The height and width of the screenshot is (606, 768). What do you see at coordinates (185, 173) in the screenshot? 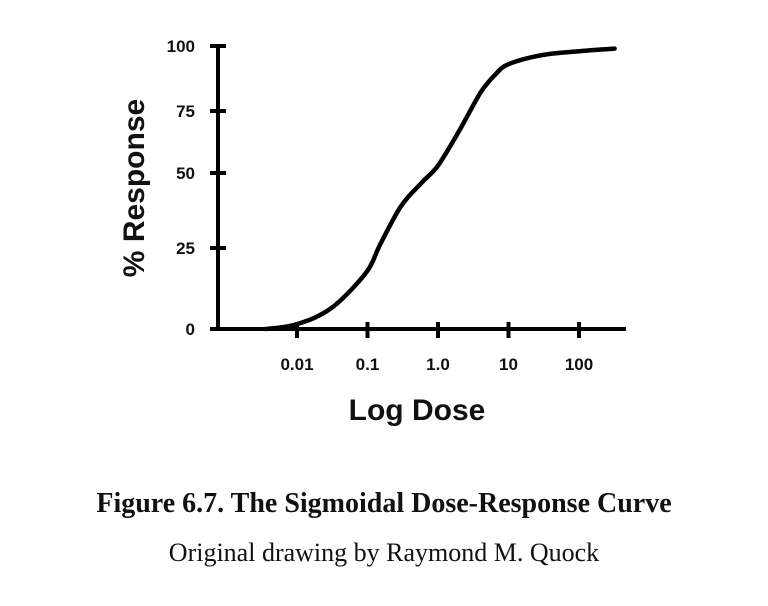
I see `y-tick-label: 50` at bounding box center [185, 173].